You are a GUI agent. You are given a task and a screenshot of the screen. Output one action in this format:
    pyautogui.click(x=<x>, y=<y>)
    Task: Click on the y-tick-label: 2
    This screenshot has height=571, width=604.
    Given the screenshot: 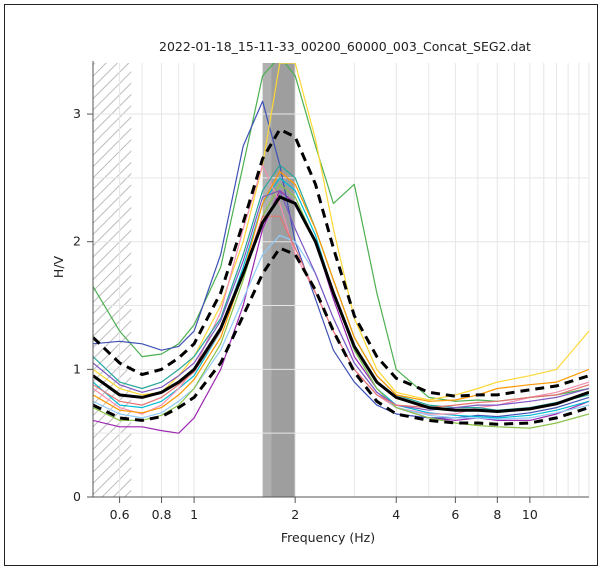 What is the action you would take?
    pyautogui.click(x=77, y=241)
    